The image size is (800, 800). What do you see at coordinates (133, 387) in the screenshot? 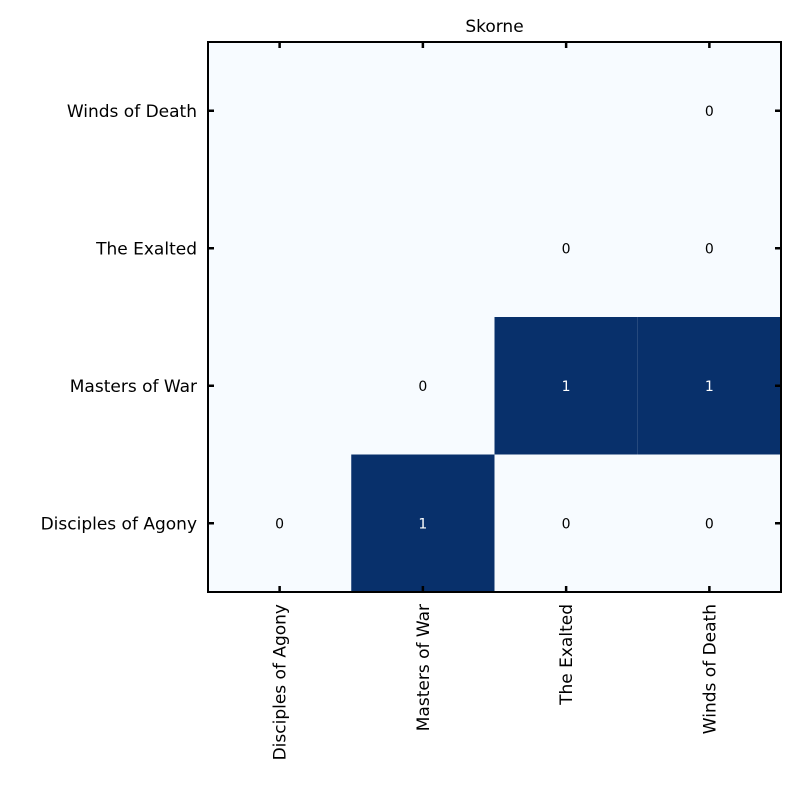
I see `y-tick-label-masters-of-war: Masters of War` at bounding box center [133, 387].